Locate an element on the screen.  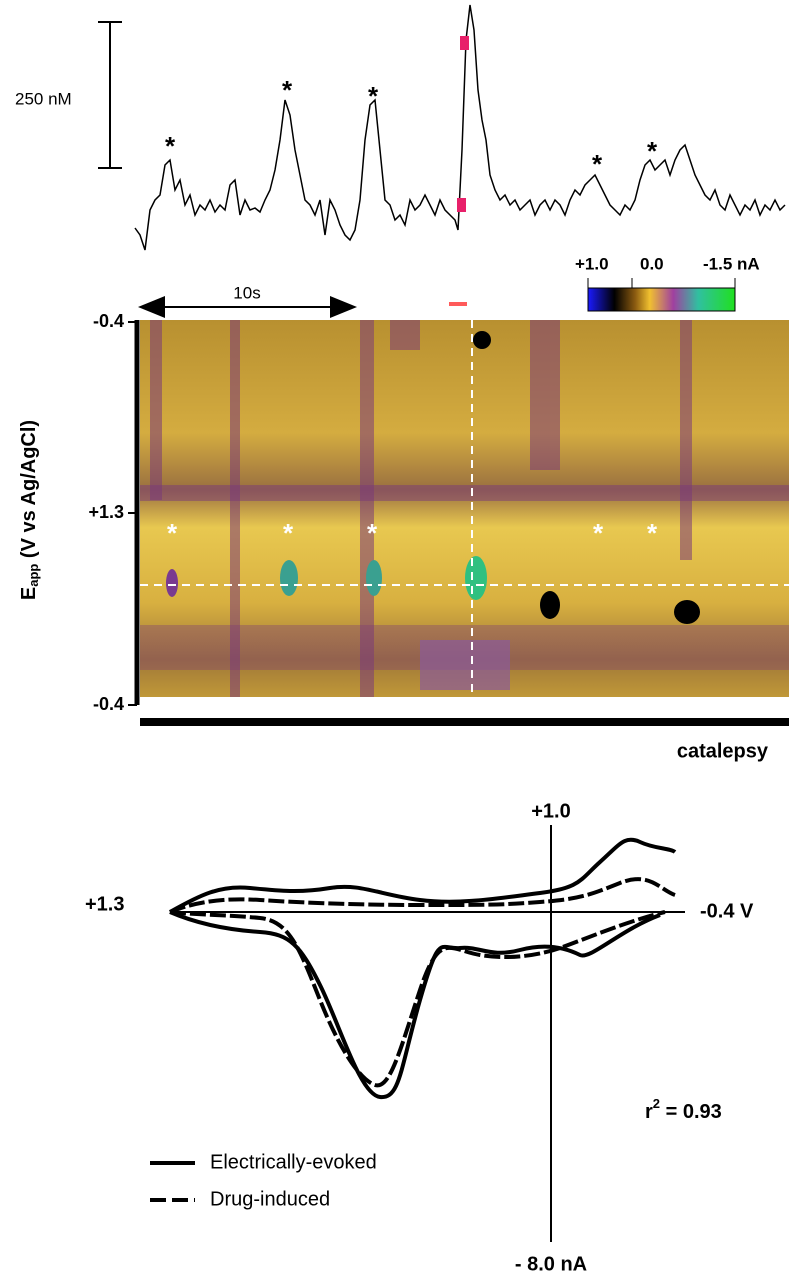
scale-bar-label: 250 nM is located at coordinates (43, 98).